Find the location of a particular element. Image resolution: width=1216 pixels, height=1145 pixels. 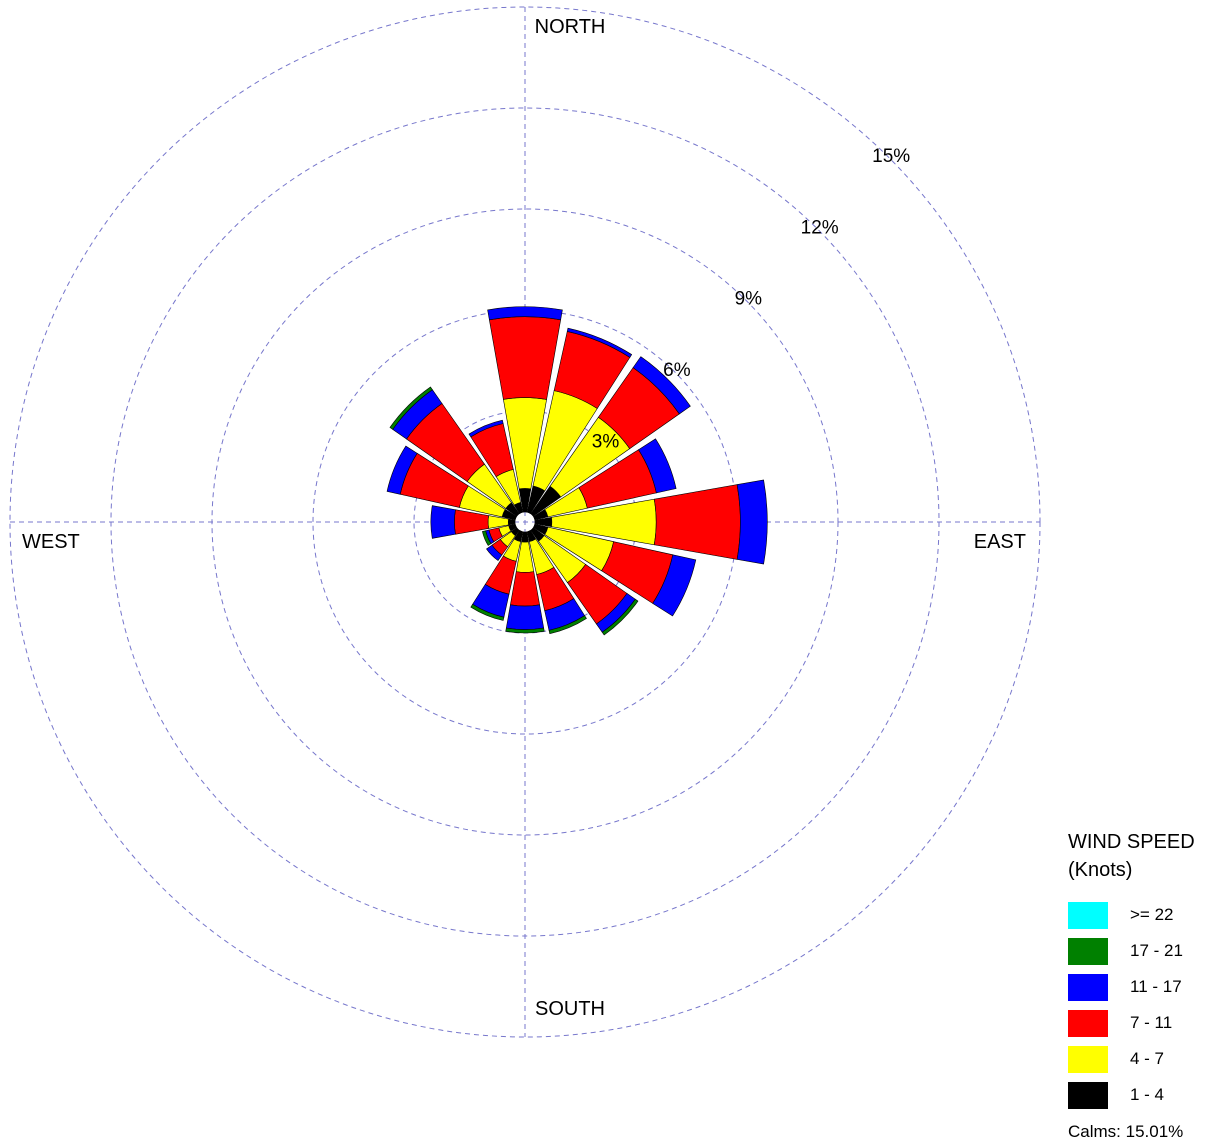

legend-label: 11 - 17 is located at coordinates (1156, 986).